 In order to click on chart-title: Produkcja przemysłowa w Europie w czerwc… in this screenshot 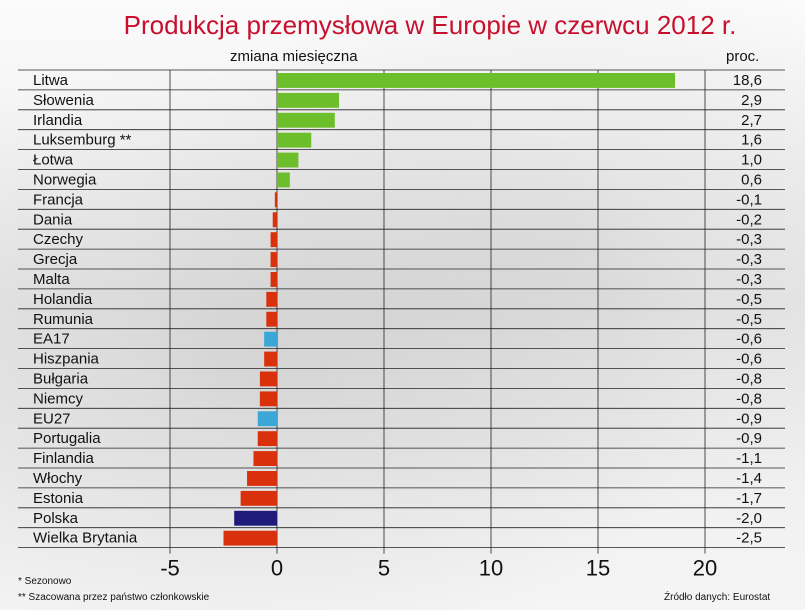, I will do `click(430, 25)`.